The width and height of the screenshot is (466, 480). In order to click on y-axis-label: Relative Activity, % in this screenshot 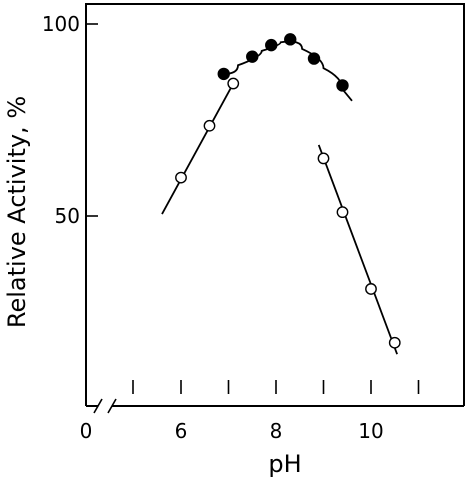, I will do `click(17, 212)`.